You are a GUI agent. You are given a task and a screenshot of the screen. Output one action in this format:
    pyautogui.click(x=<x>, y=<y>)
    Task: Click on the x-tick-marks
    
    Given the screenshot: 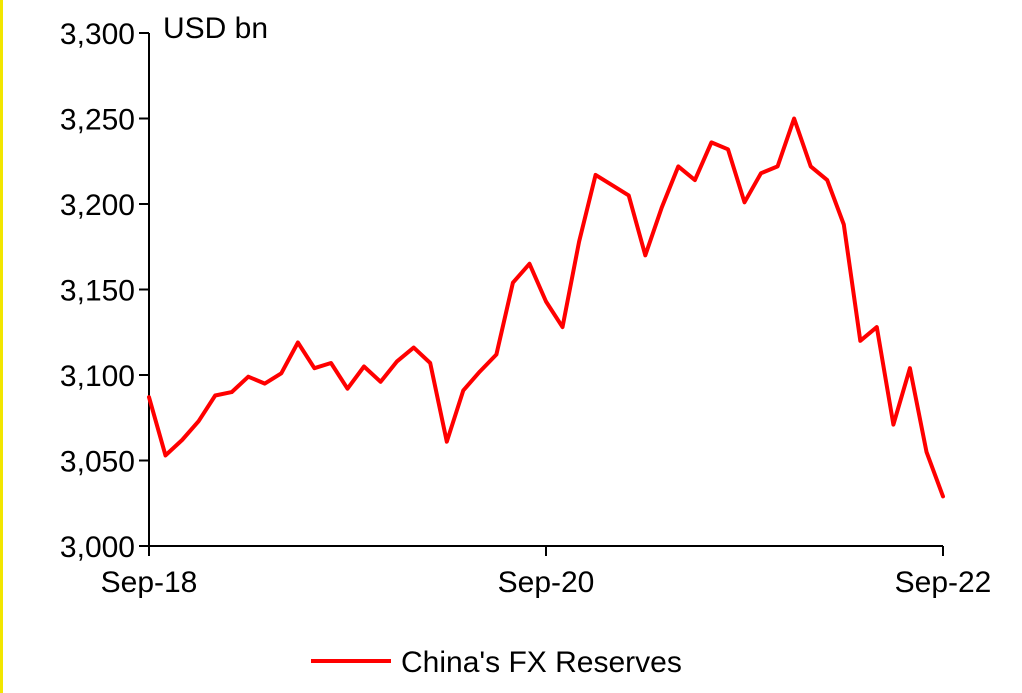 What is the action you would take?
    pyautogui.click(x=546, y=551)
    